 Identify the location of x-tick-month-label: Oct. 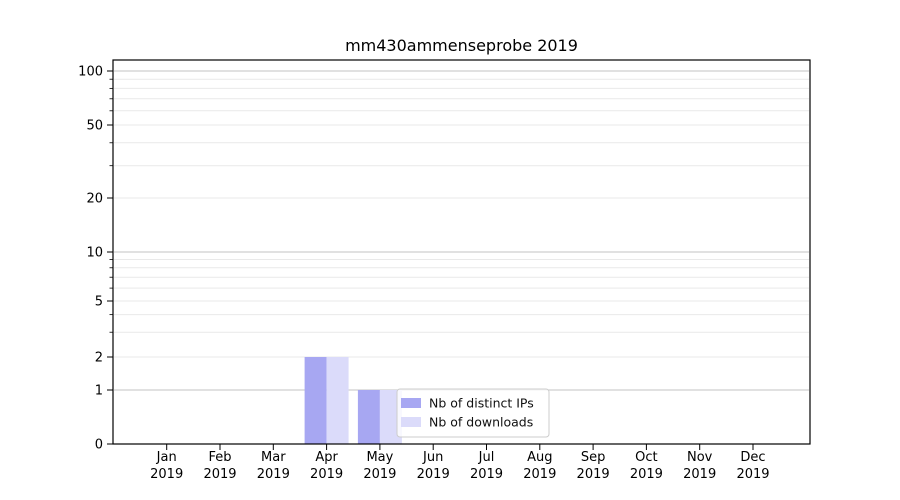
(646, 457).